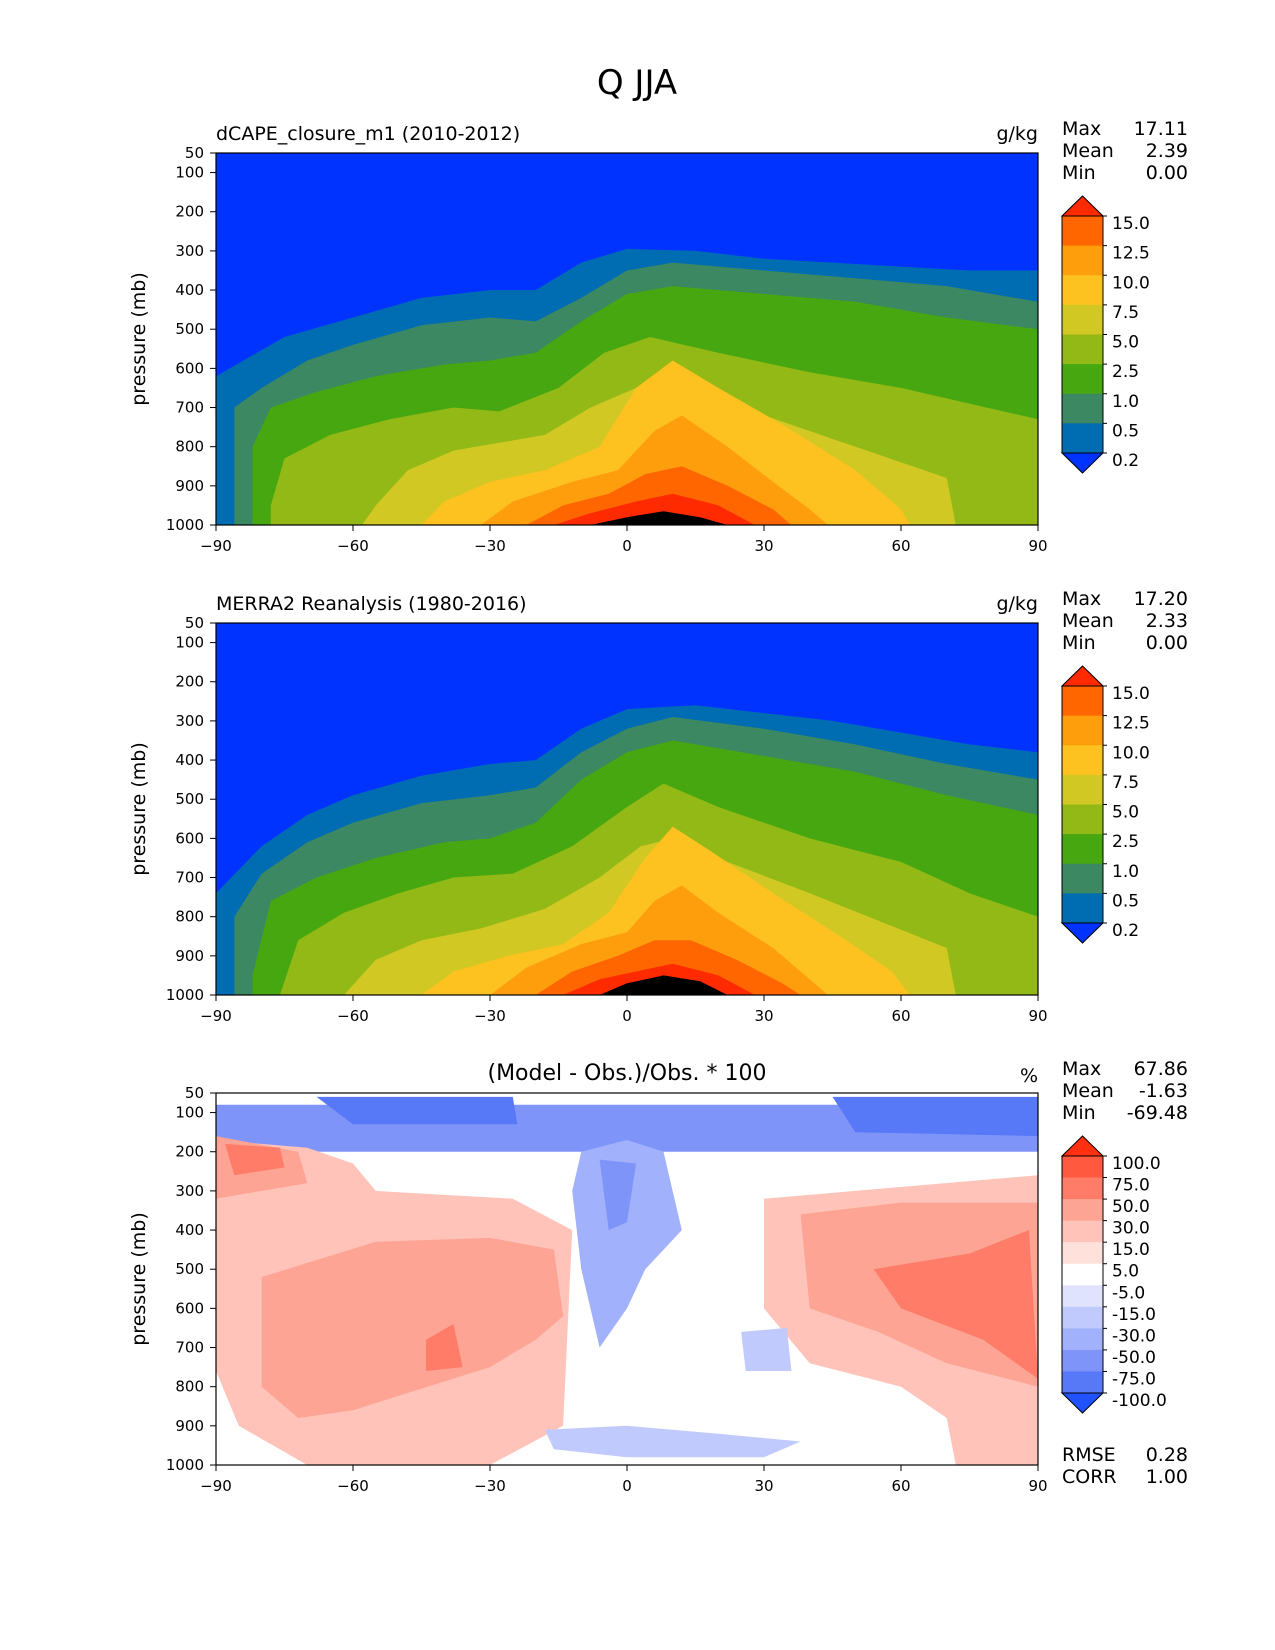 The image size is (1275, 1650). I want to click on colorbar-label: 7.5, so click(1125, 783).